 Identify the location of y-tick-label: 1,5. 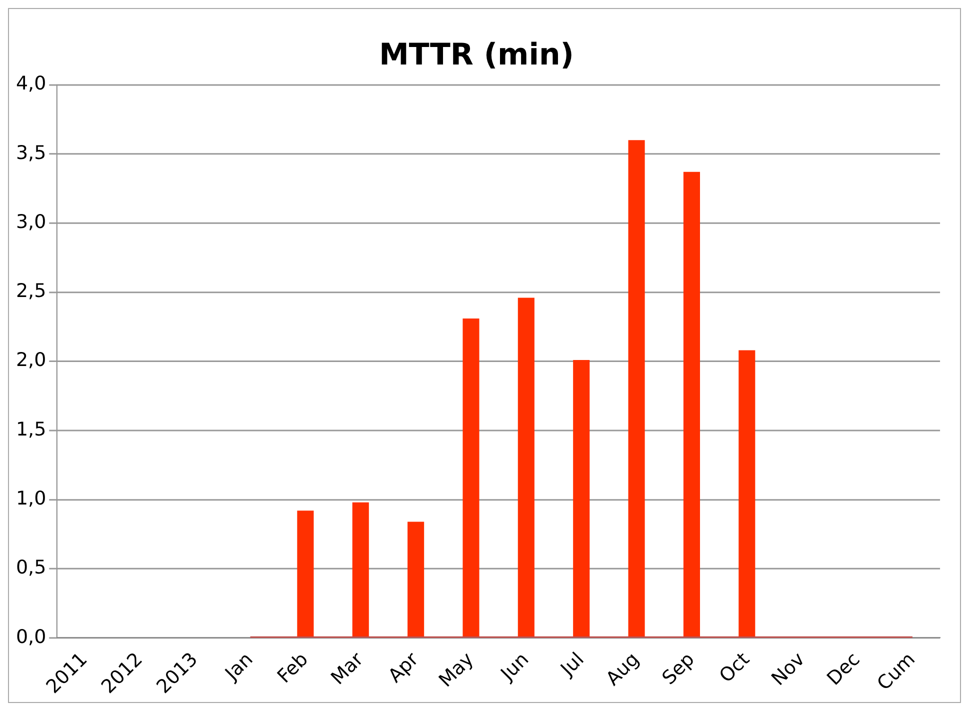
(31, 429).